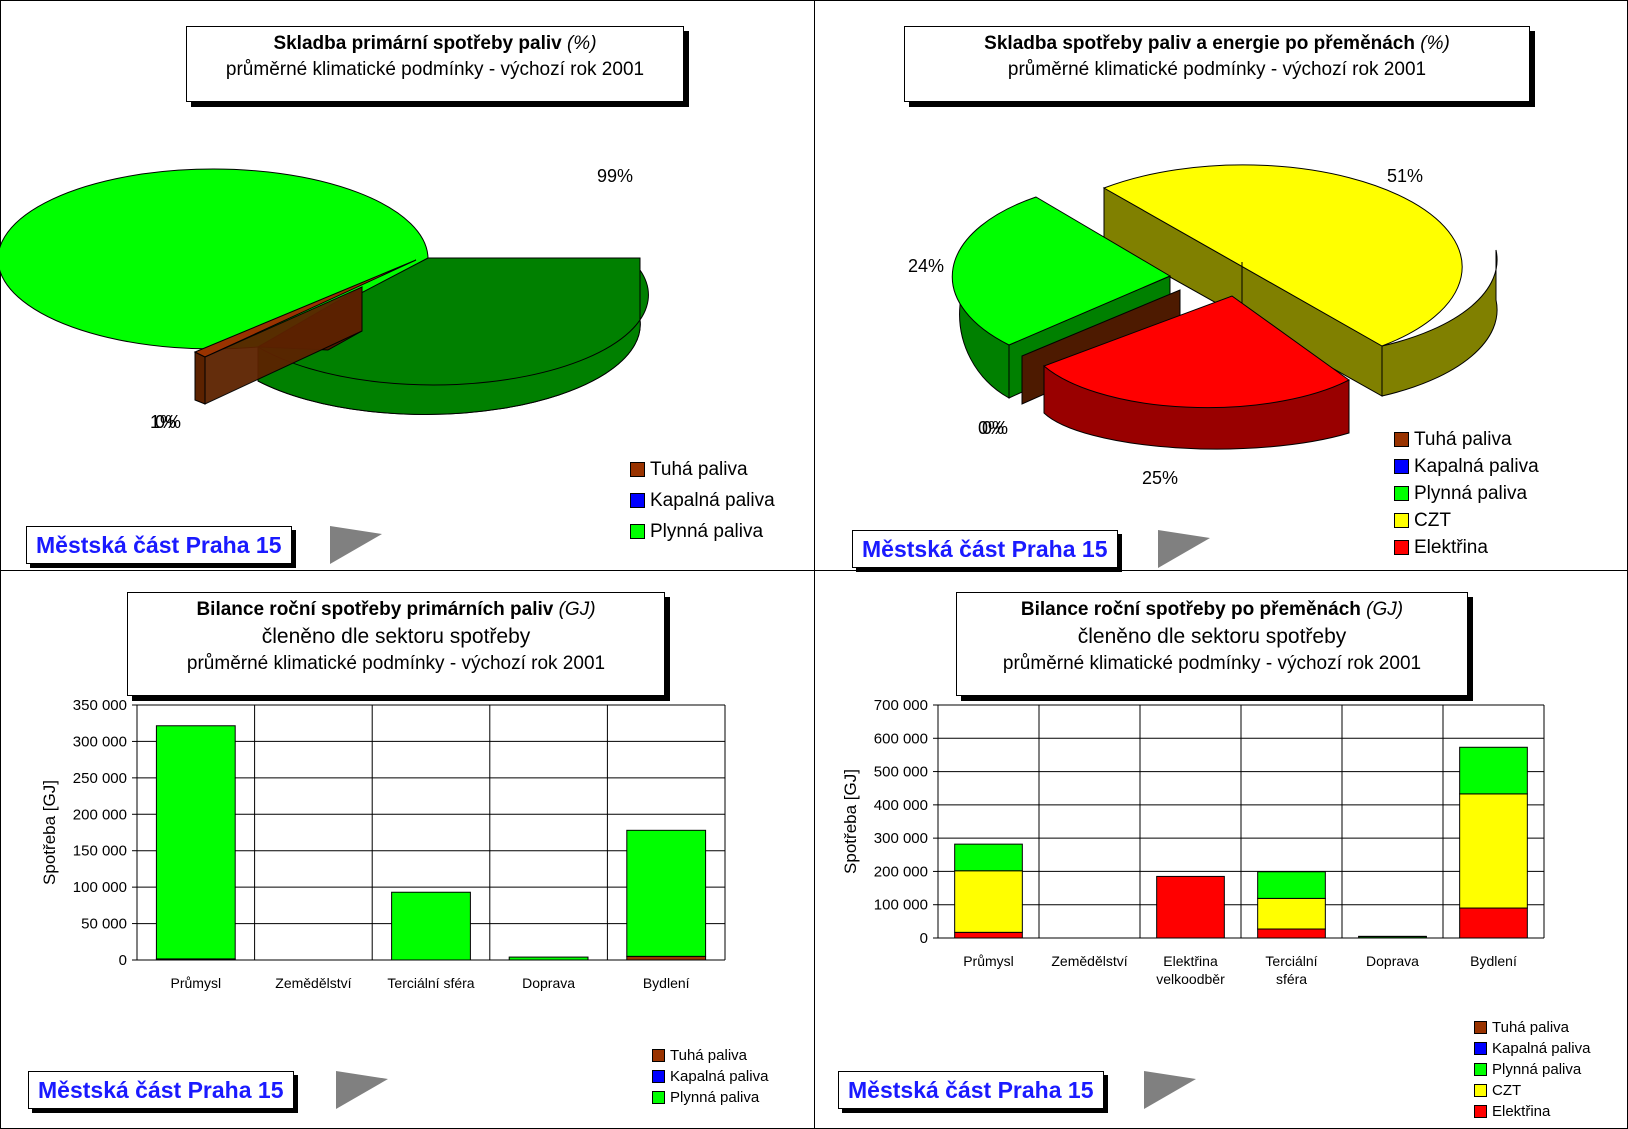 This screenshot has height=1129, width=1628. What do you see at coordinates (814, 570) in the screenshot?
I see `horizontal-divider` at bounding box center [814, 570].